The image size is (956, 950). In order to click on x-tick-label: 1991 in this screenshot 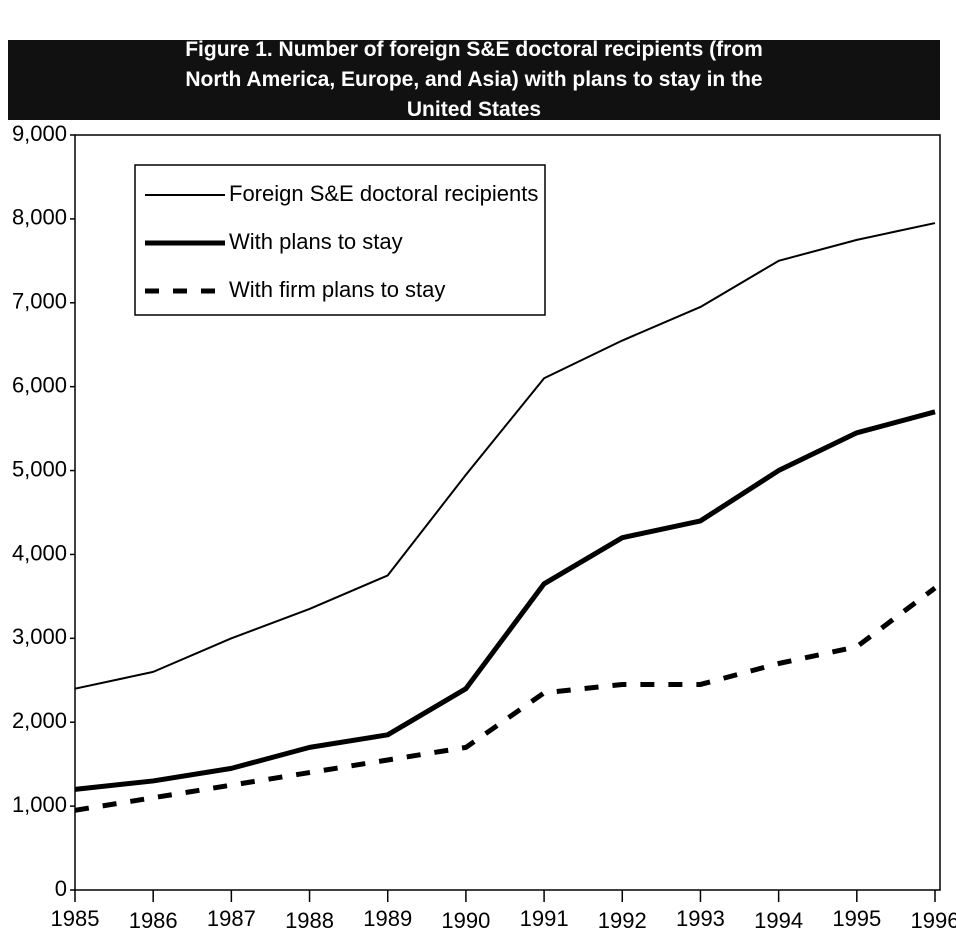, I will do `click(544, 918)`.